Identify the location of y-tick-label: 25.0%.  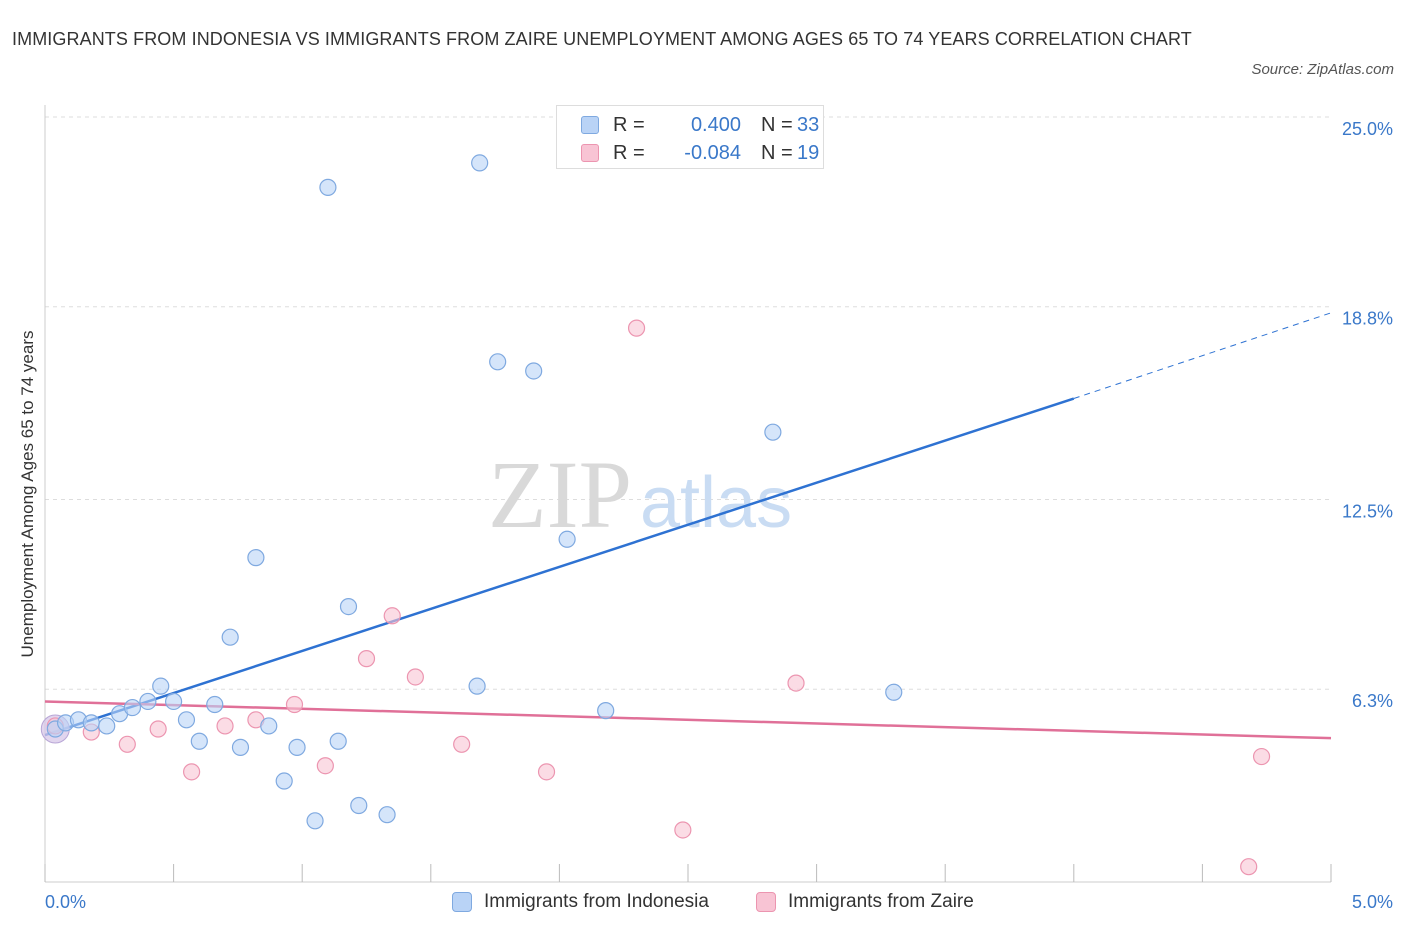
(1367, 129).